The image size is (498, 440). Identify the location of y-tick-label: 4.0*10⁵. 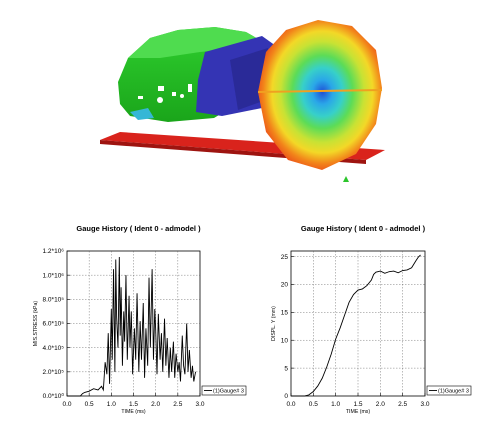
(54, 348).